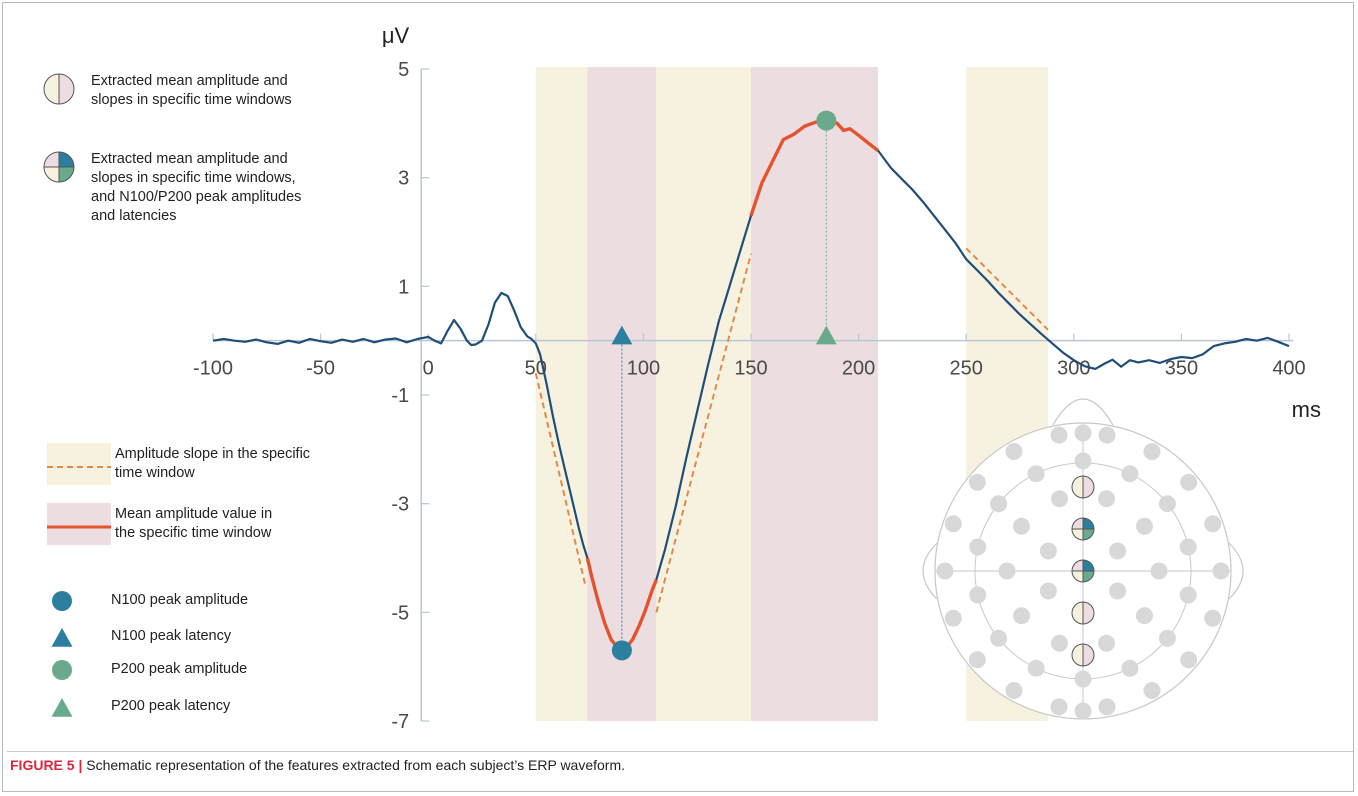 The width and height of the screenshot is (1358, 796). Describe the element at coordinates (428, 369) in the screenshot. I see `x-tick-label: 0` at that location.